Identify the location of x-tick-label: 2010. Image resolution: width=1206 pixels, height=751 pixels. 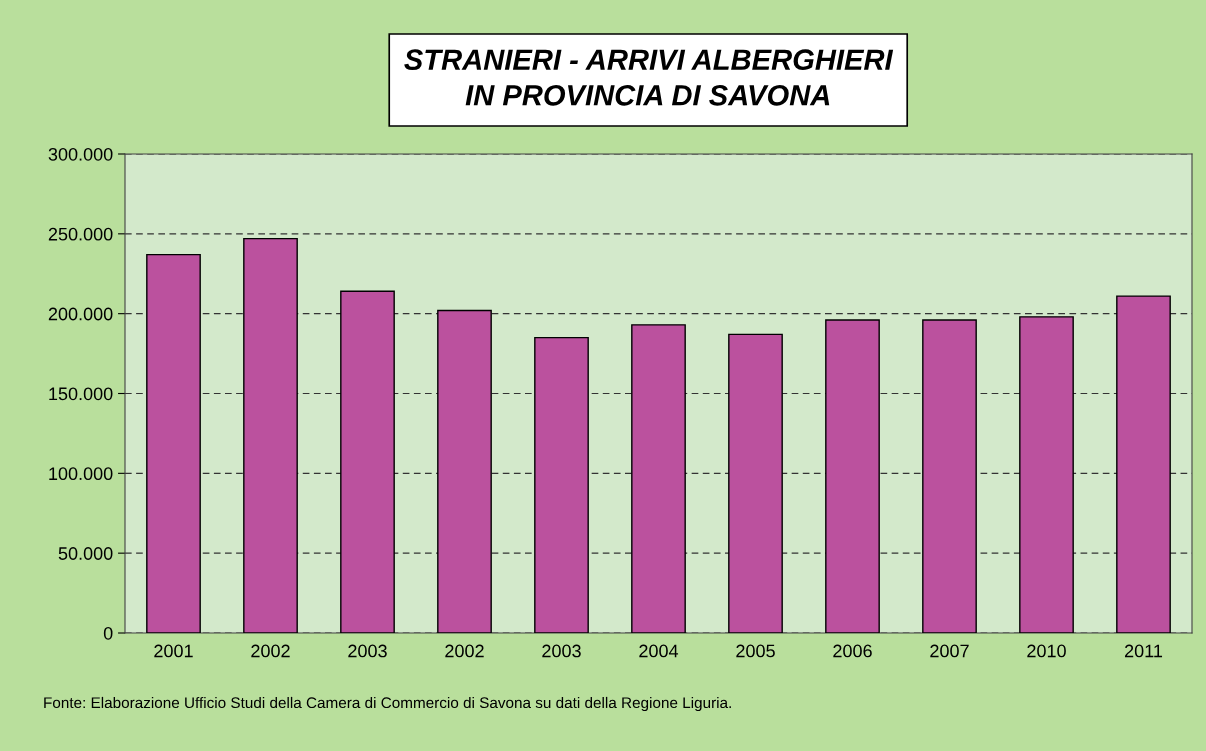
(1046, 651).